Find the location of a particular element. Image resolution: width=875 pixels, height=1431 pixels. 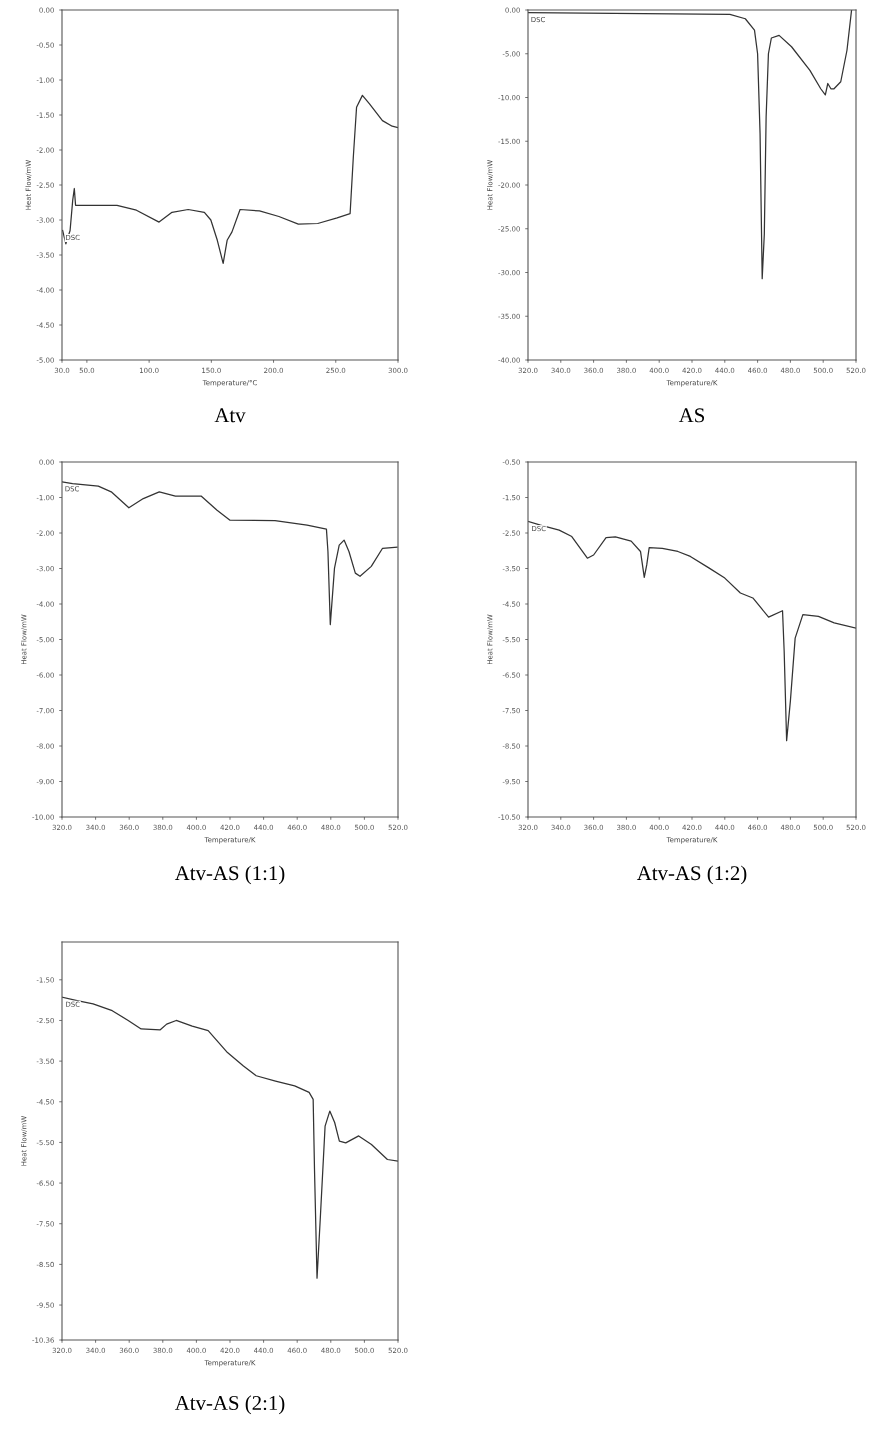

text: AS is located at coordinates (691, 415).